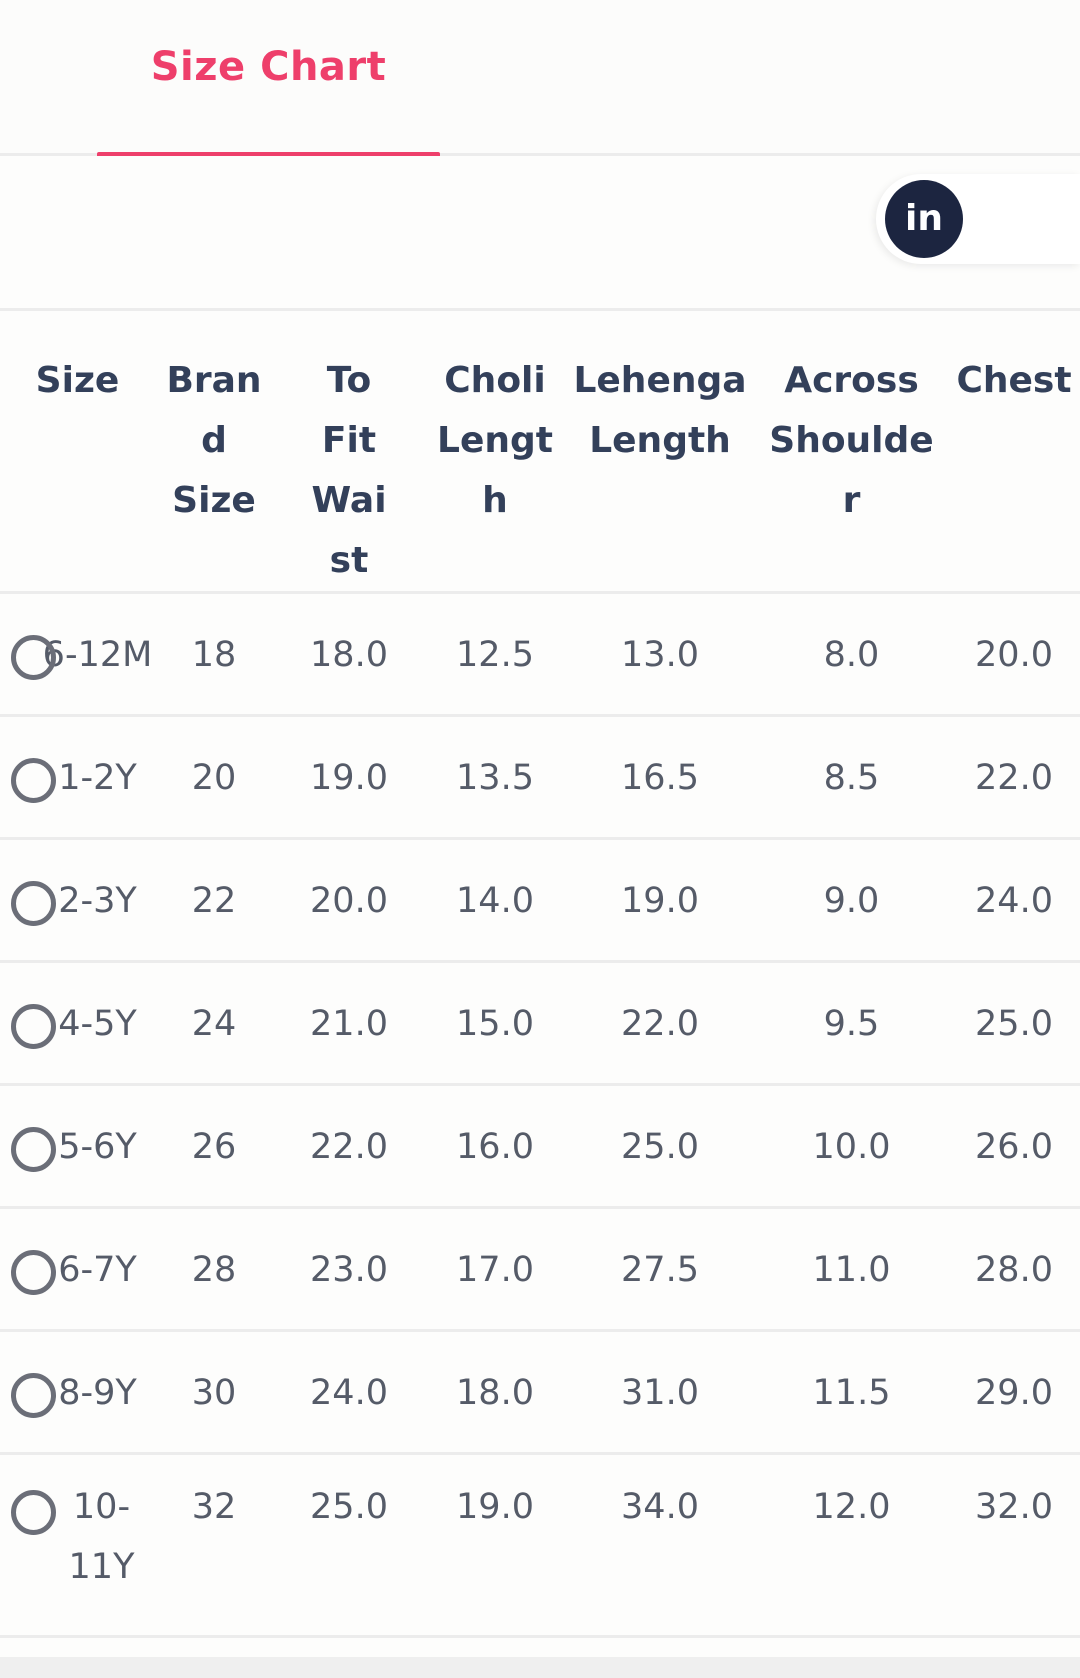 The image size is (1080, 1678). Describe the element at coordinates (349, 777) in the screenshot. I see `to-fit-waist-cell: 19.0` at that location.